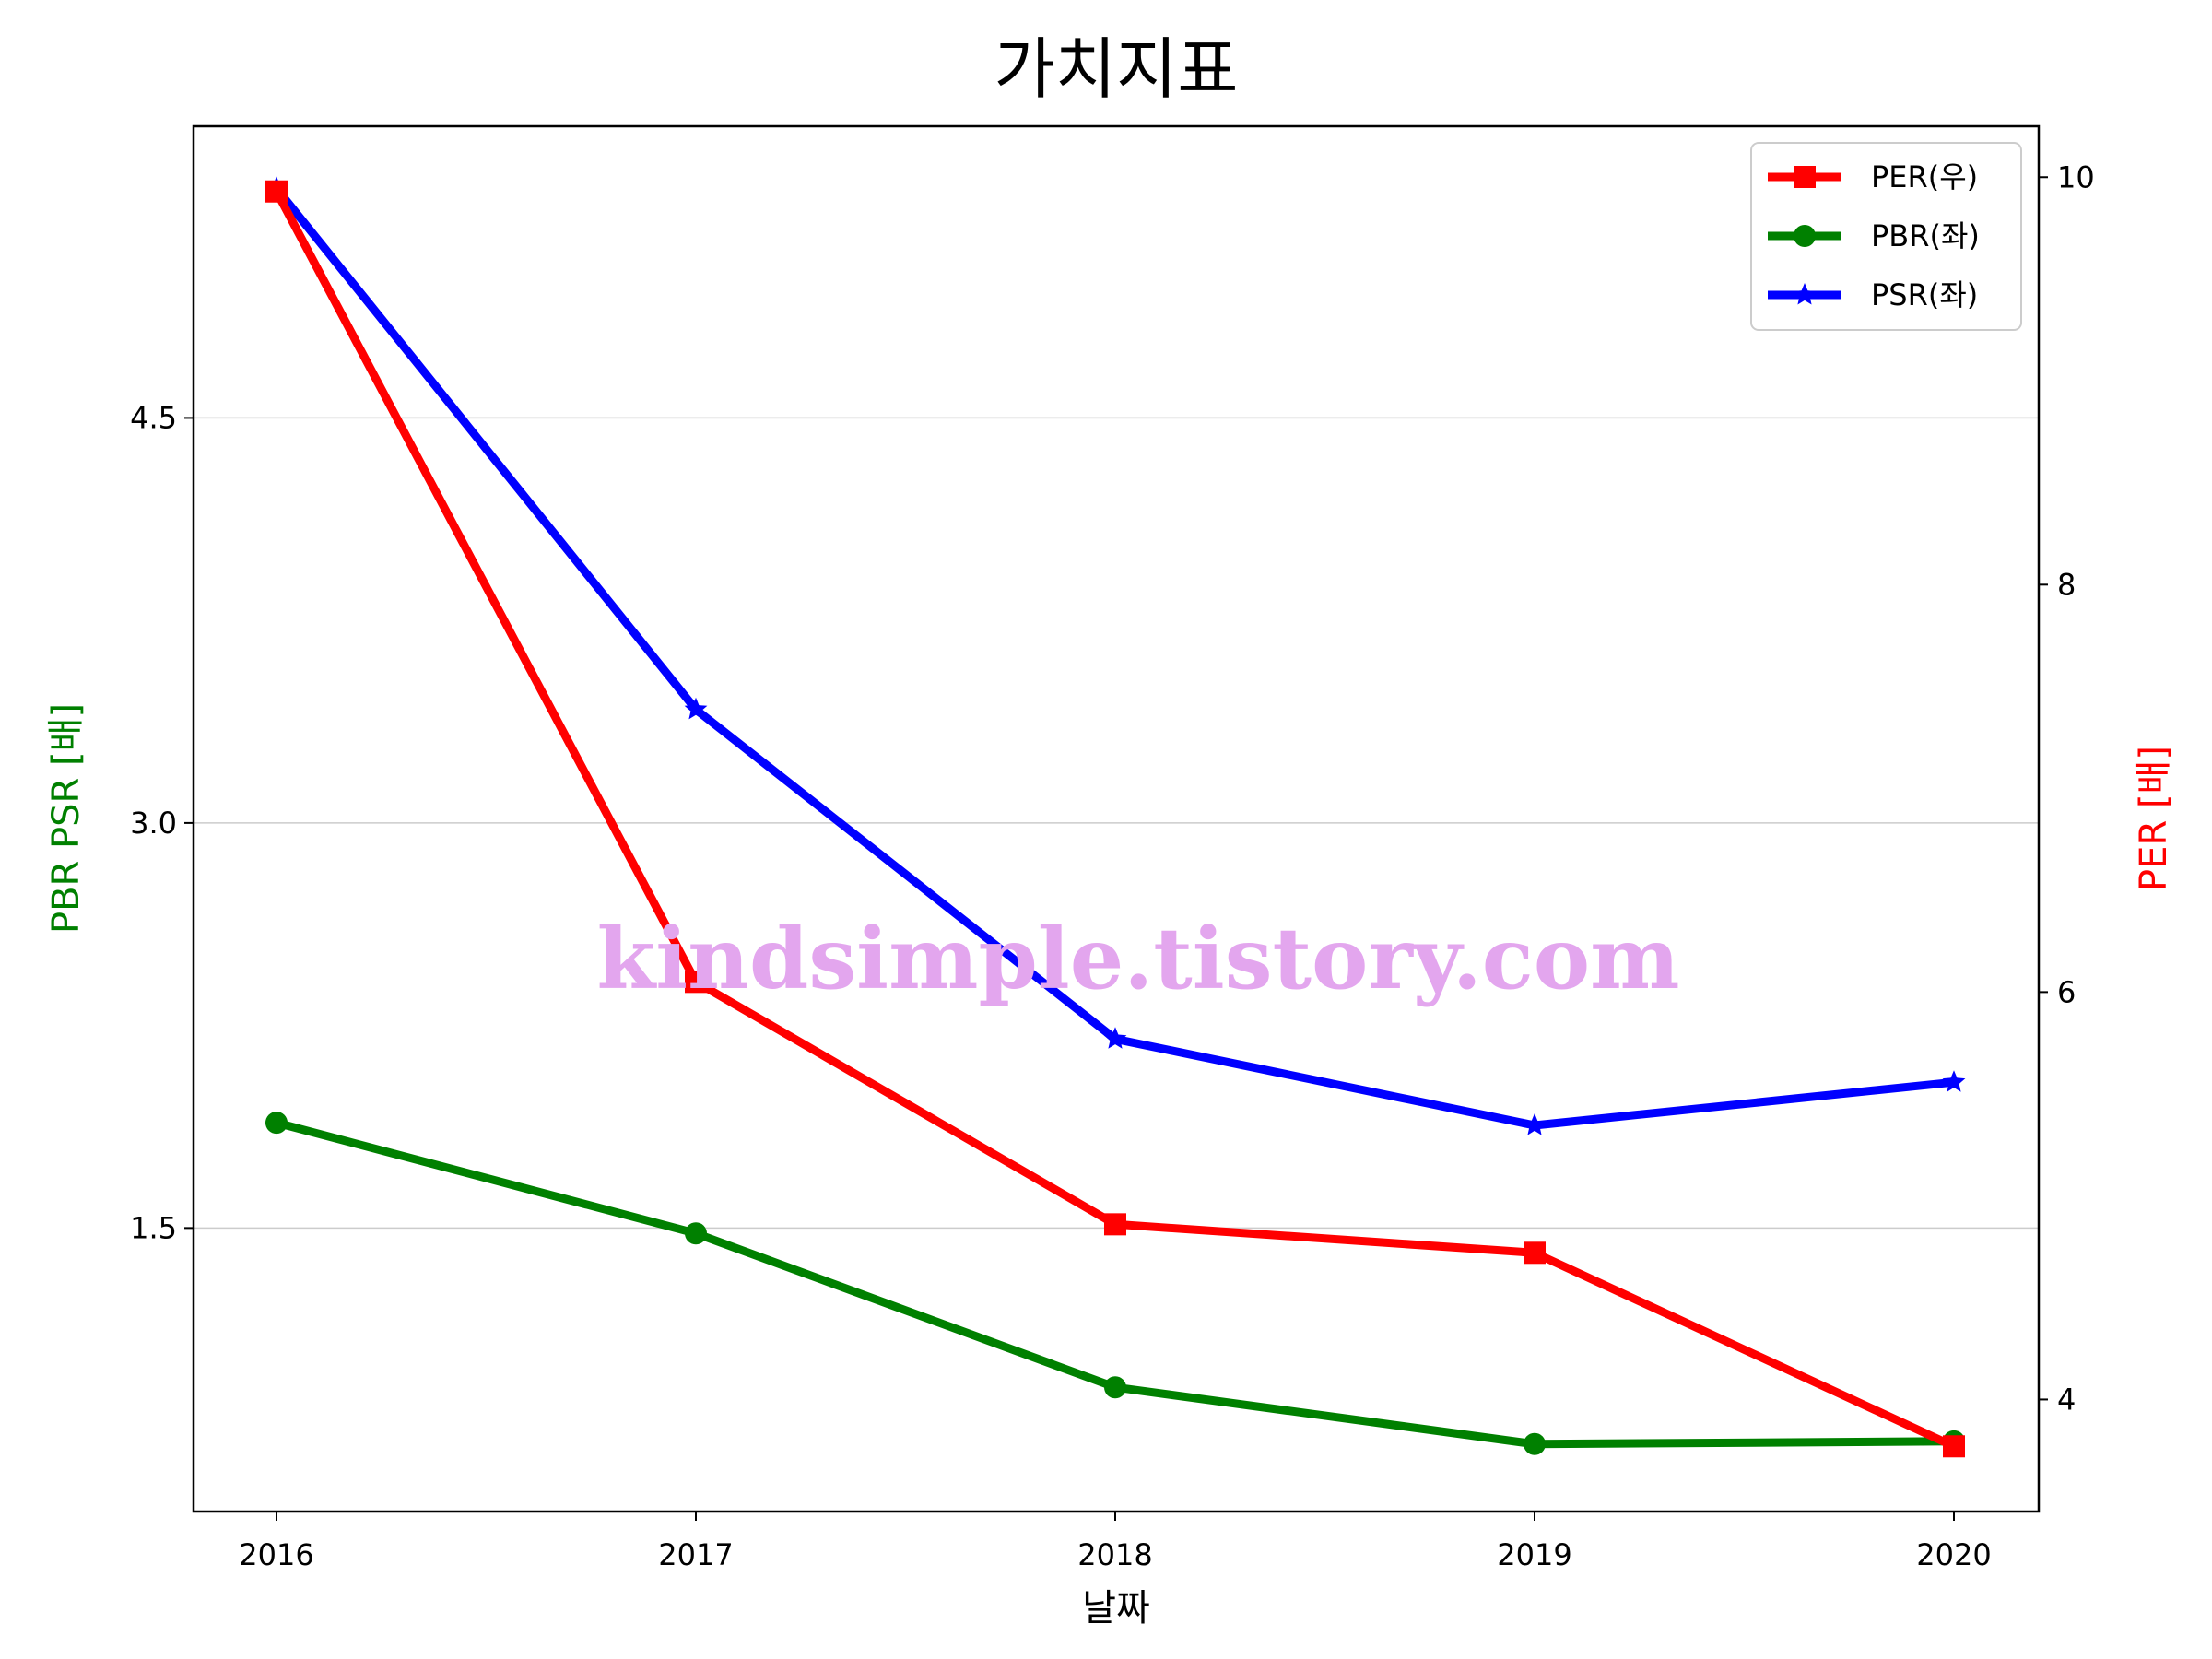  I want to click on left-y-tick-label: 1.5, so click(153, 1227).